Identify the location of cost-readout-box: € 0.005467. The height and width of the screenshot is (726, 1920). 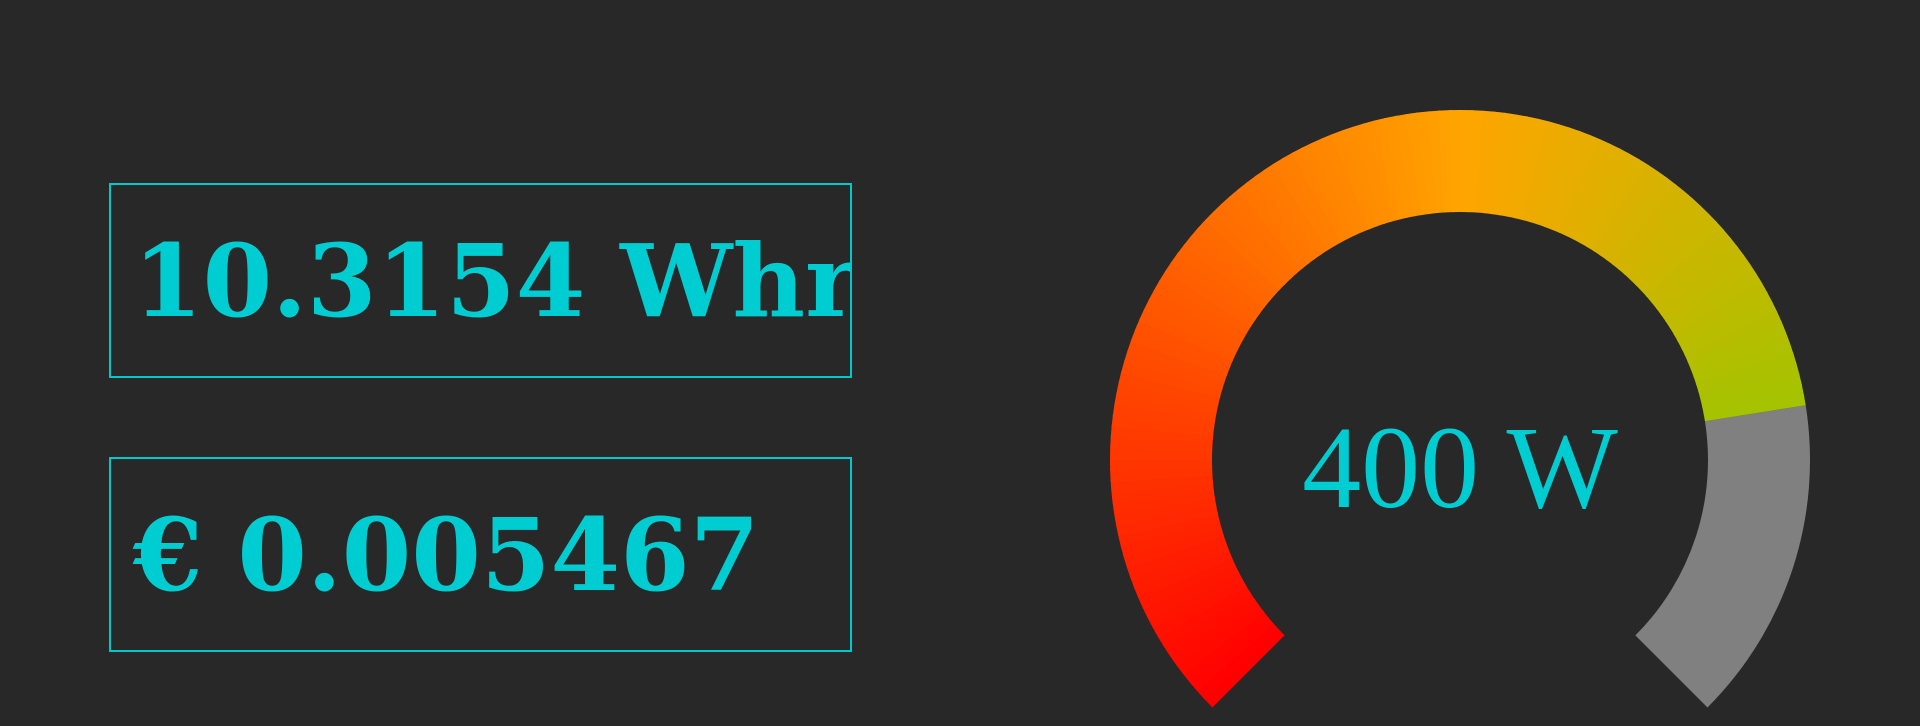
(480, 554).